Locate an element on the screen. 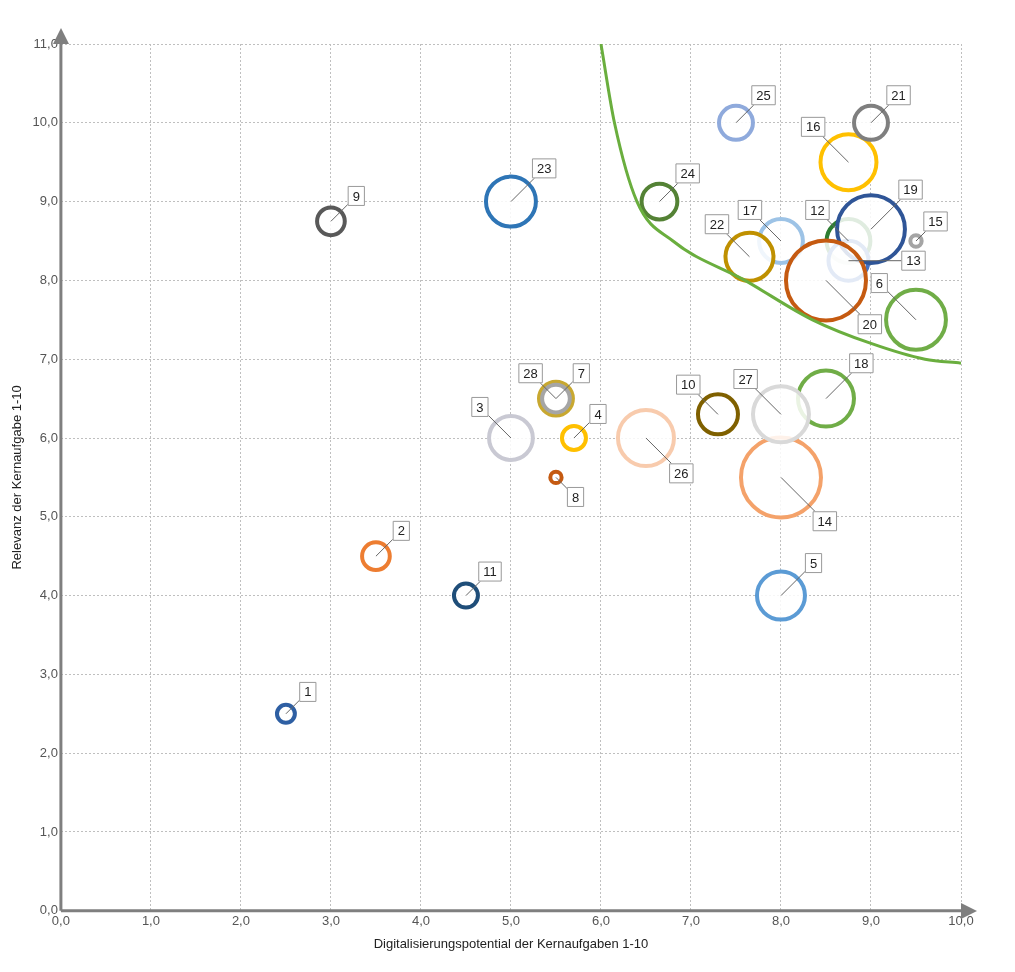 Image resolution: width=1015 pixels, height=972 pixels. x-tick-label: 1,0 is located at coordinates (150, 921).